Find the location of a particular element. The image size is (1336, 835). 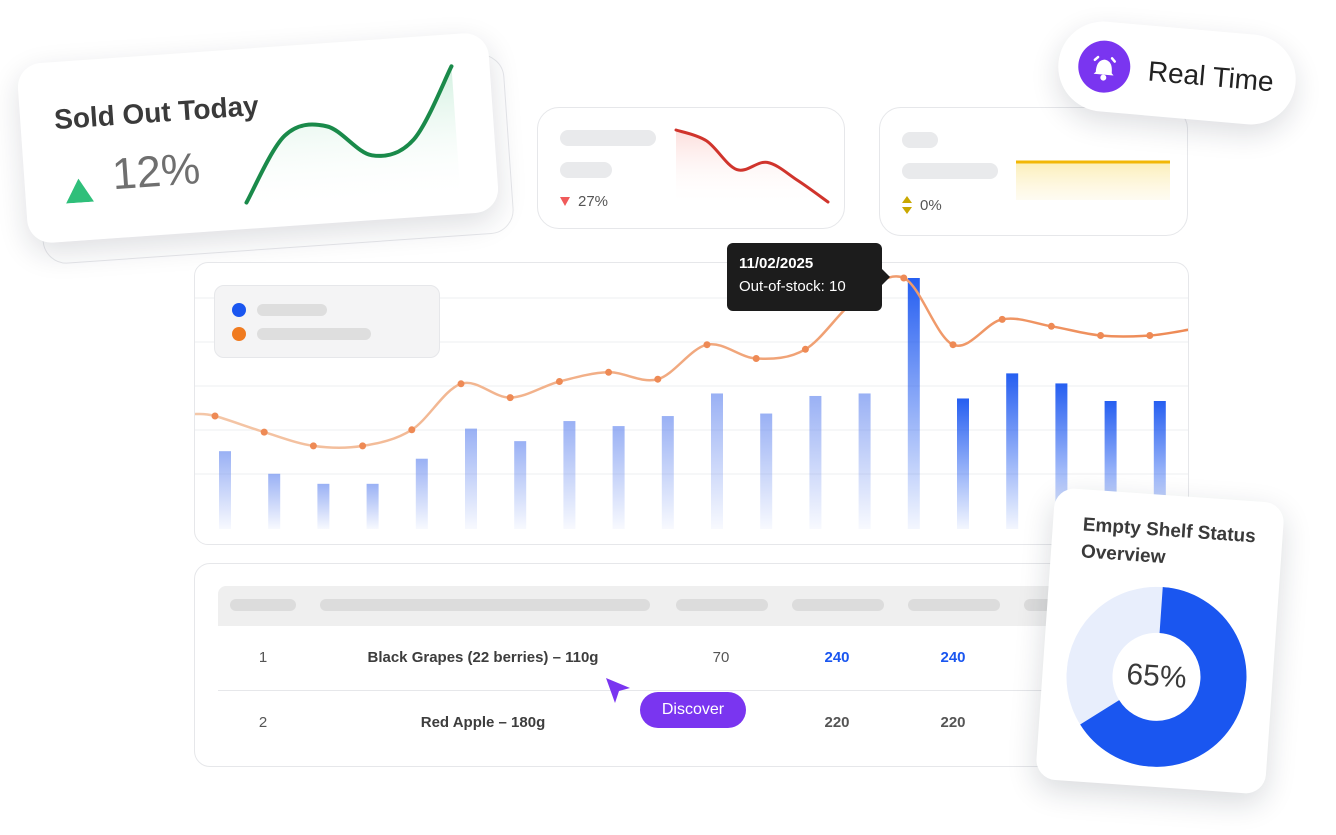

up-down-icon is located at coordinates (907, 205).